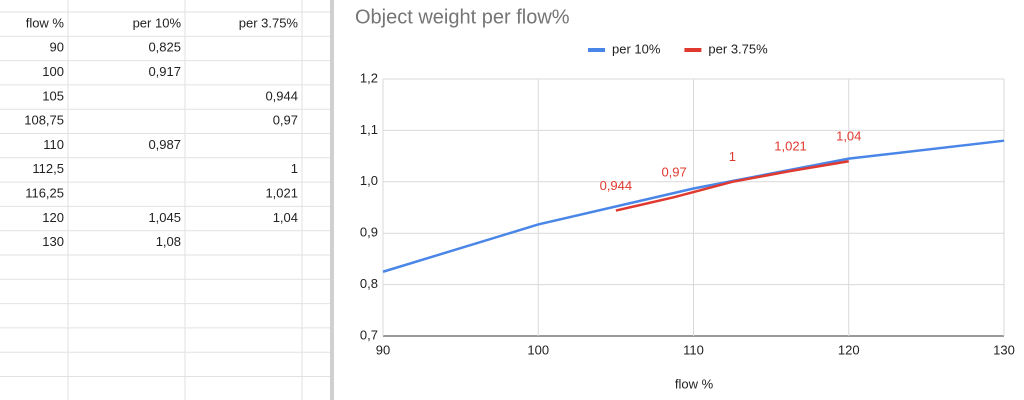 The image size is (1024, 400). Describe the element at coordinates (369, 334) in the screenshot. I see `y-tick-label: 0,7` at that location.